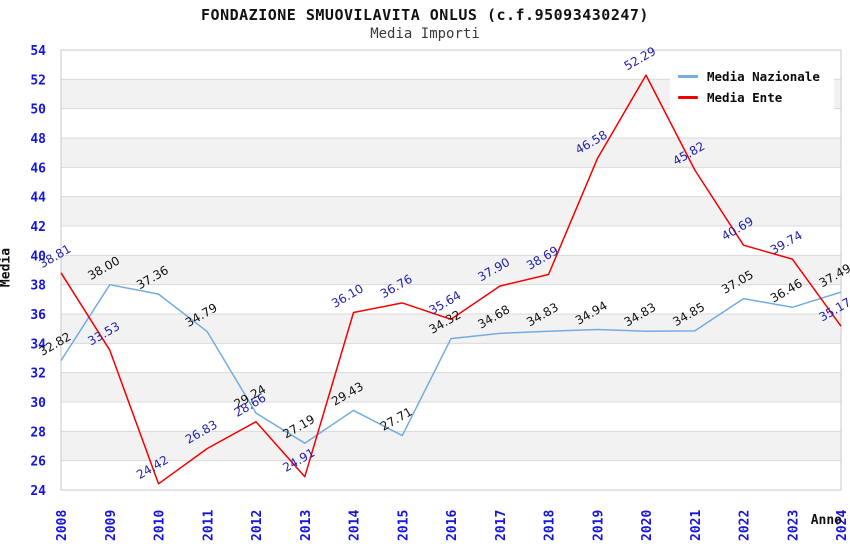 The width and height of the screenshot is (850, 550). Describe the element at coordinates (688, 97) in the screenshot. I see `legend-swatch-red-line-icon` at that location.